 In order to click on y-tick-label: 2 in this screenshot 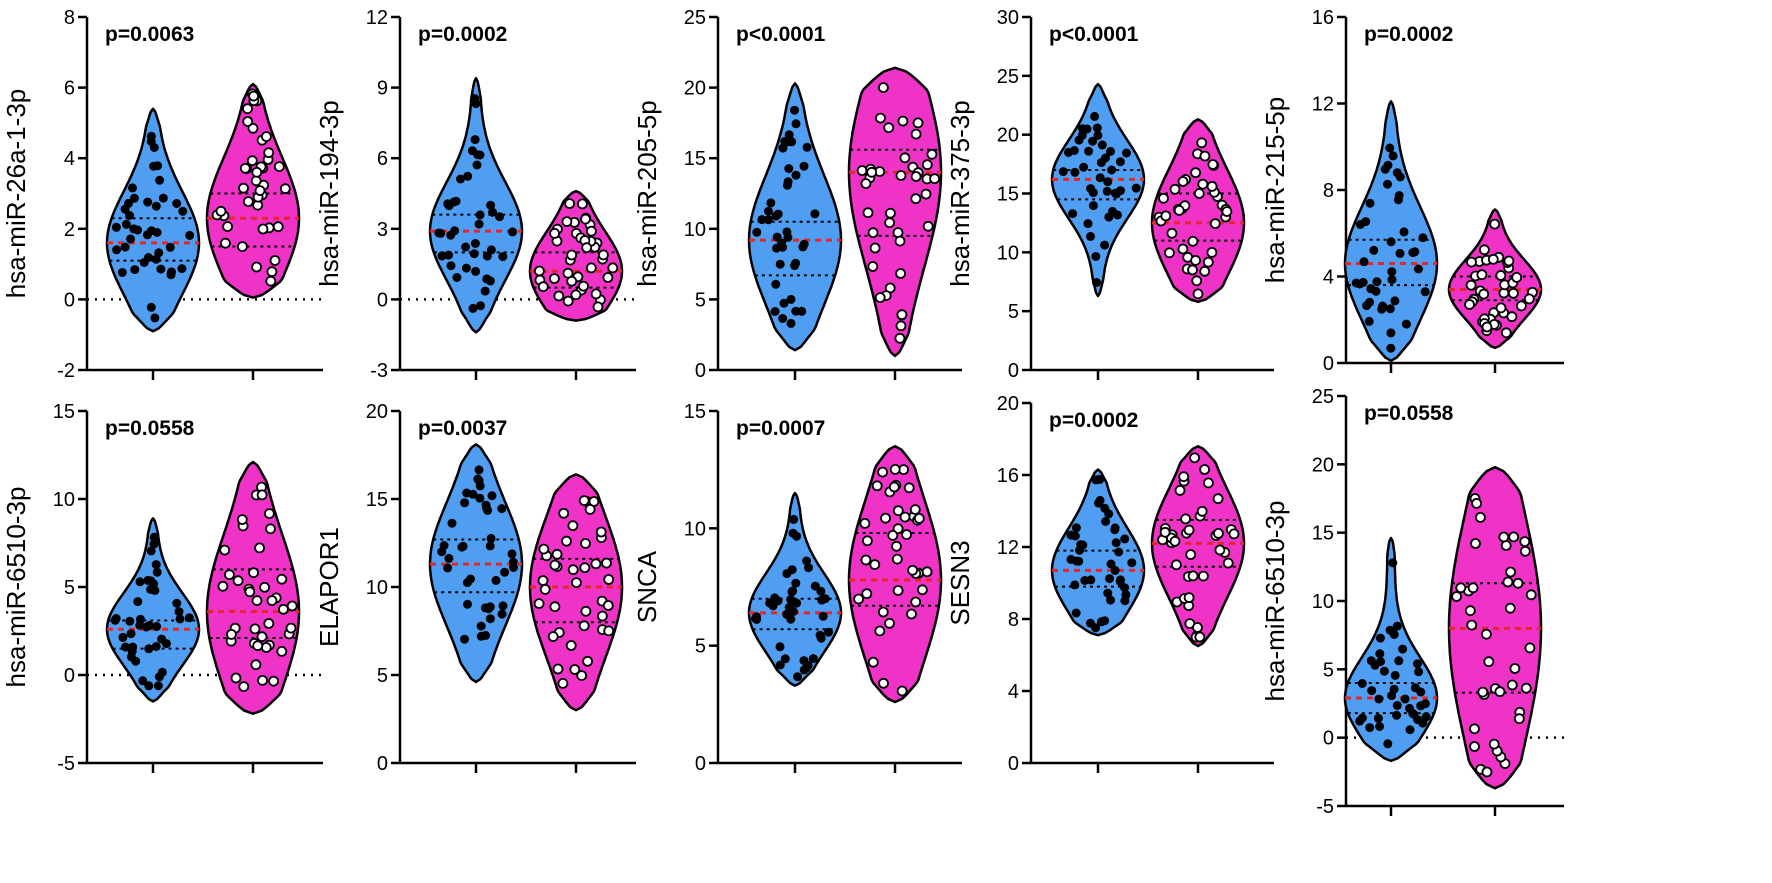, I will do `click(69, 230)`.